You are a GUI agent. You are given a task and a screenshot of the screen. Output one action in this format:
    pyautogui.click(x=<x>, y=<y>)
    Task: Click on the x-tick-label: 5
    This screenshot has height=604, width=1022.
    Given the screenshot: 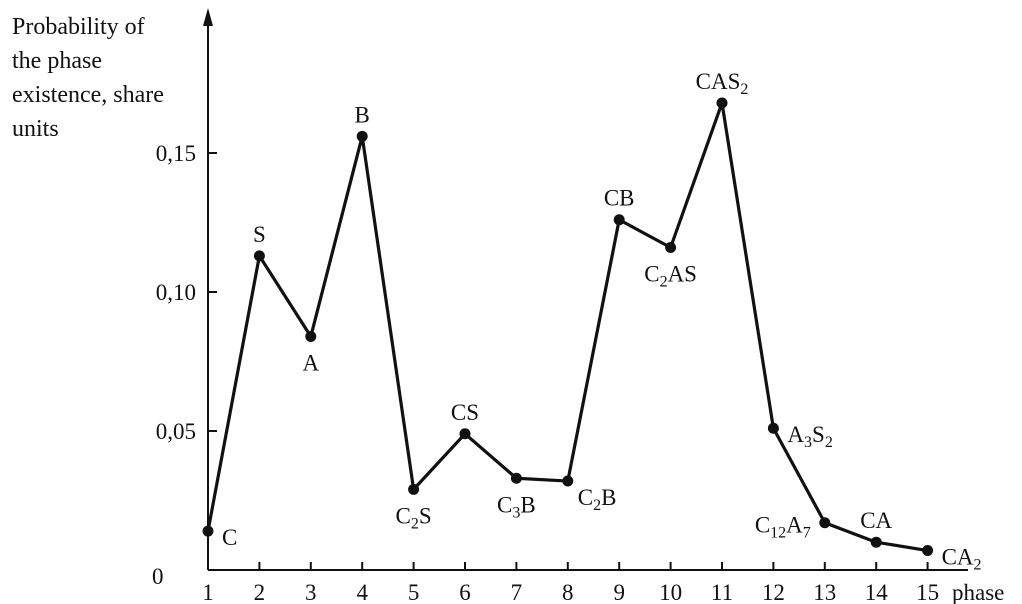 What is the action you would take?
    pyautogui.click(x=414, y=592)
    